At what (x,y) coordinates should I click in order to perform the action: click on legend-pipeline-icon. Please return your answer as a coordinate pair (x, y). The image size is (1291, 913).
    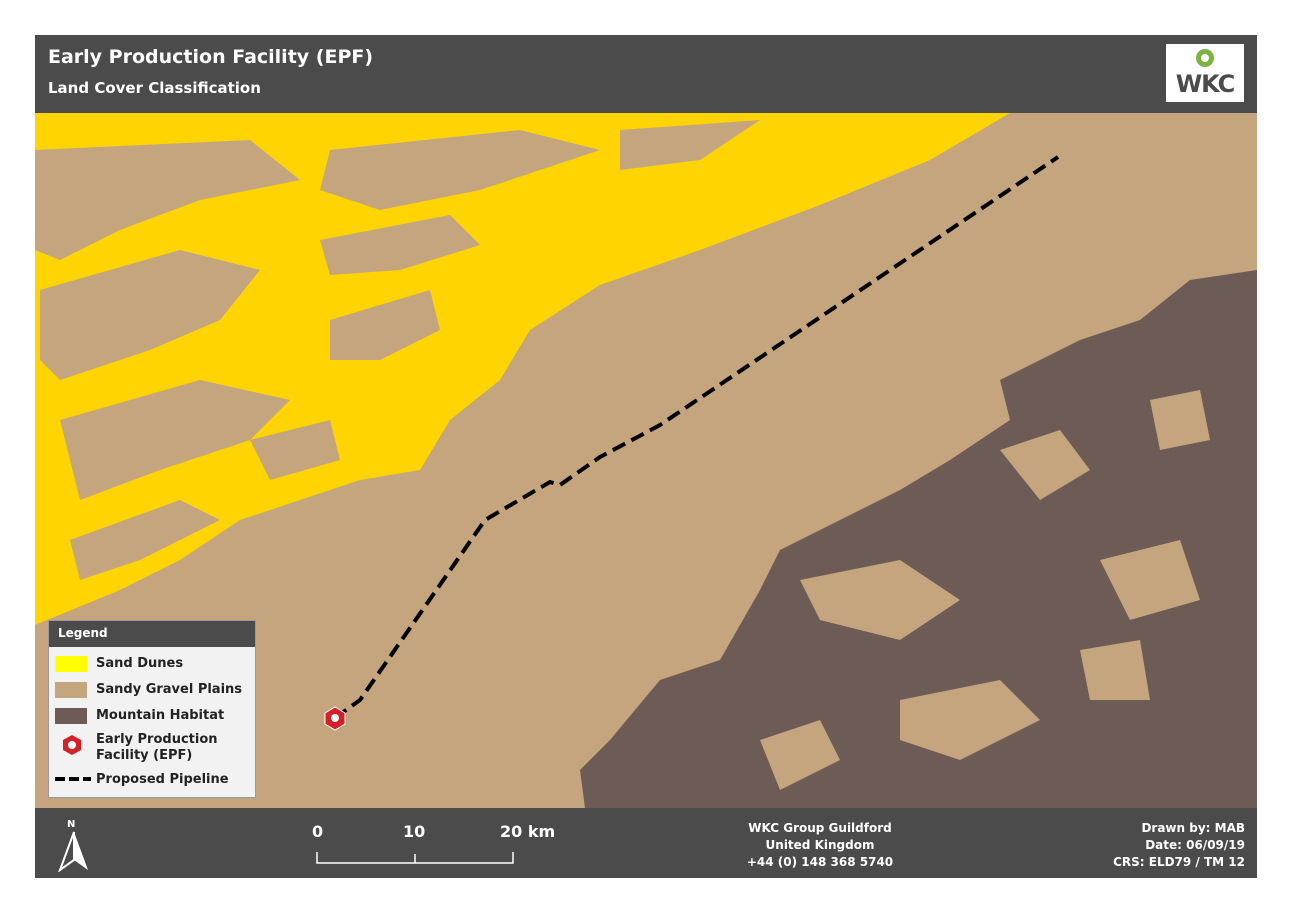
    Looking at the image, I should click on (73, 779).